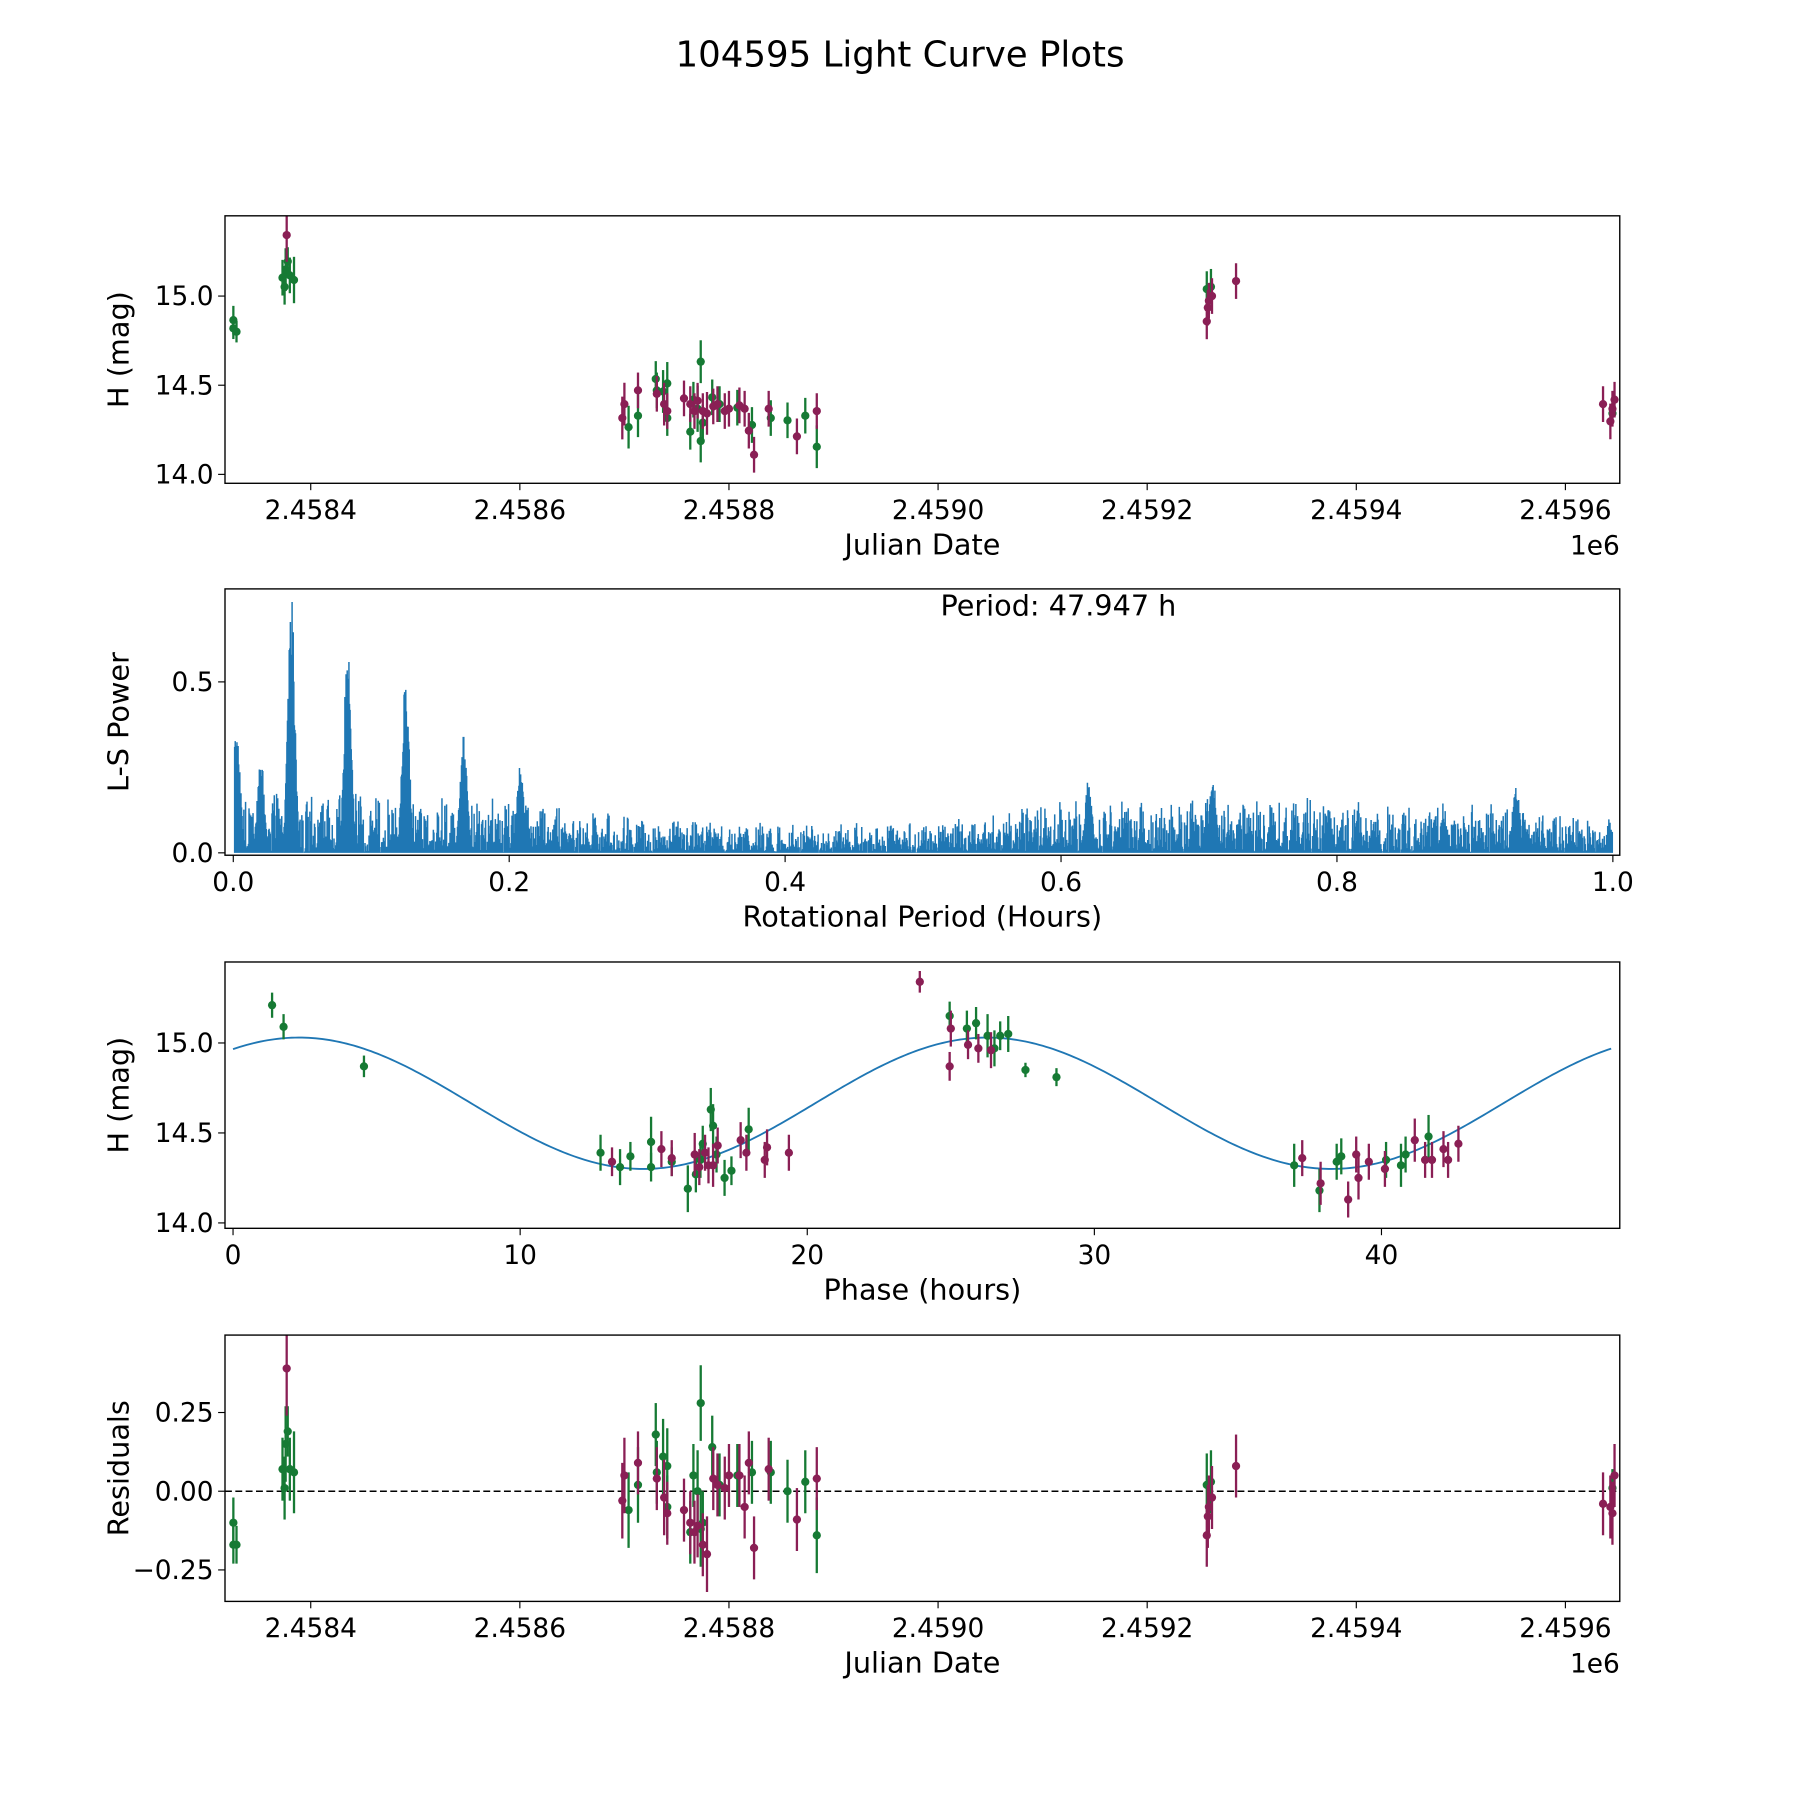  I want to click on x-axis-label: Julian Date, so click(921, 544).